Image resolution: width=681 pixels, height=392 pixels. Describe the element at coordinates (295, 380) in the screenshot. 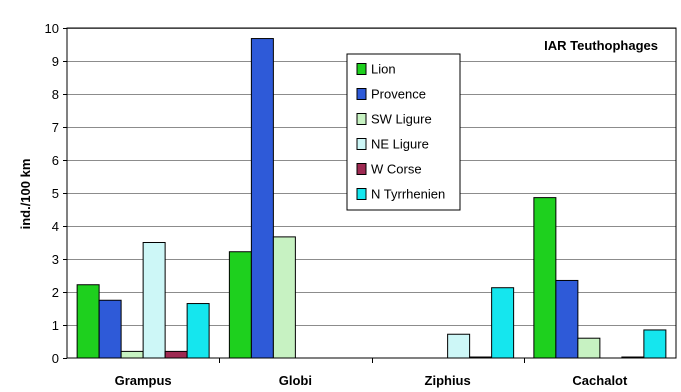

I see `x-category-label: Globi` at that location.